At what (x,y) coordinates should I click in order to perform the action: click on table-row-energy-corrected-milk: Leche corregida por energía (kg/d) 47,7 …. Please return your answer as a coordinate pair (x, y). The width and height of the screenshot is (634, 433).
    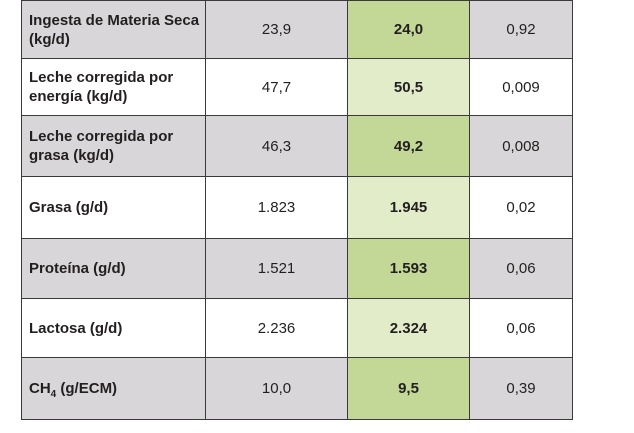
    Looking at the image, I should click on (297, 87).